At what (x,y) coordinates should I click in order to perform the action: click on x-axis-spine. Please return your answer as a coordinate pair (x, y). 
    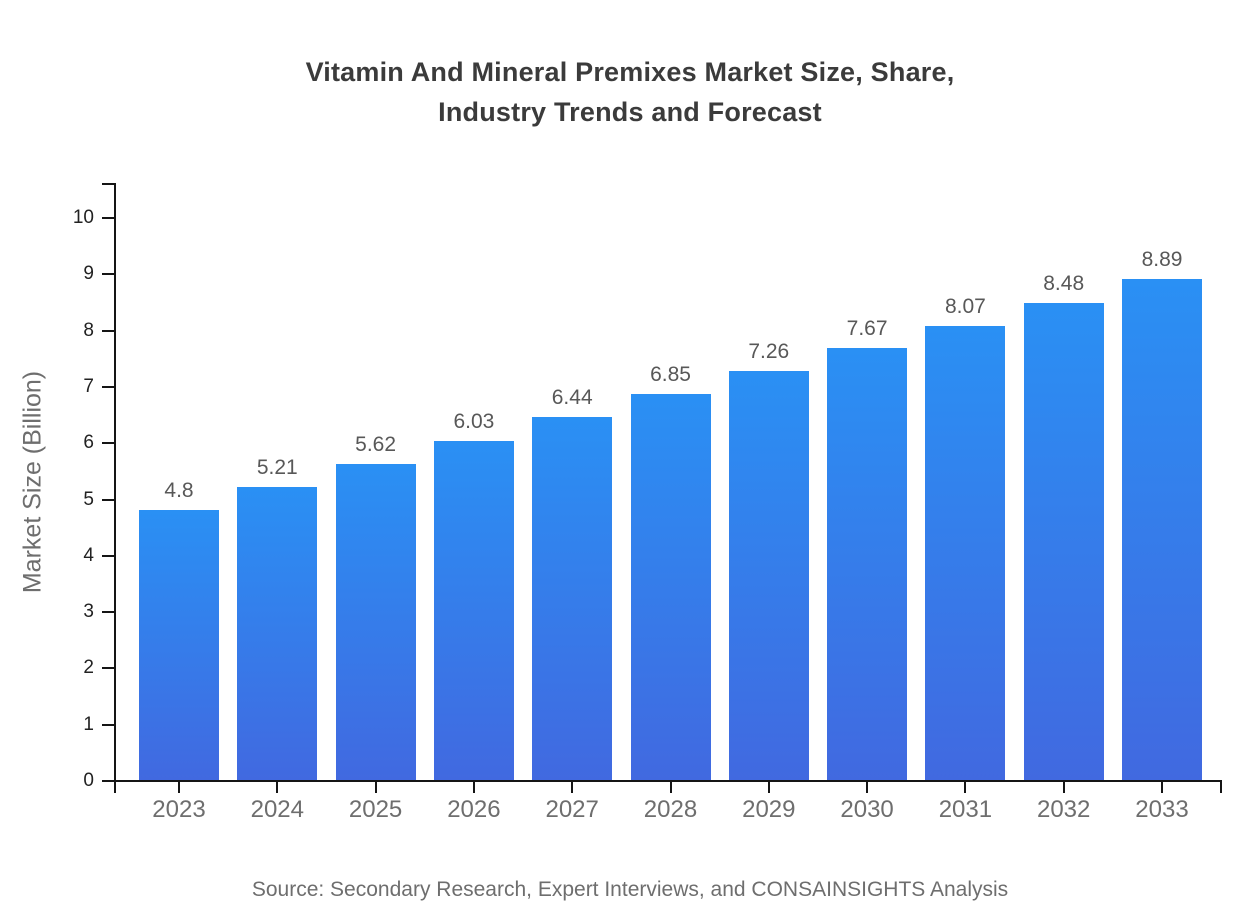
    Looking at the image, I should click on (662, 781).